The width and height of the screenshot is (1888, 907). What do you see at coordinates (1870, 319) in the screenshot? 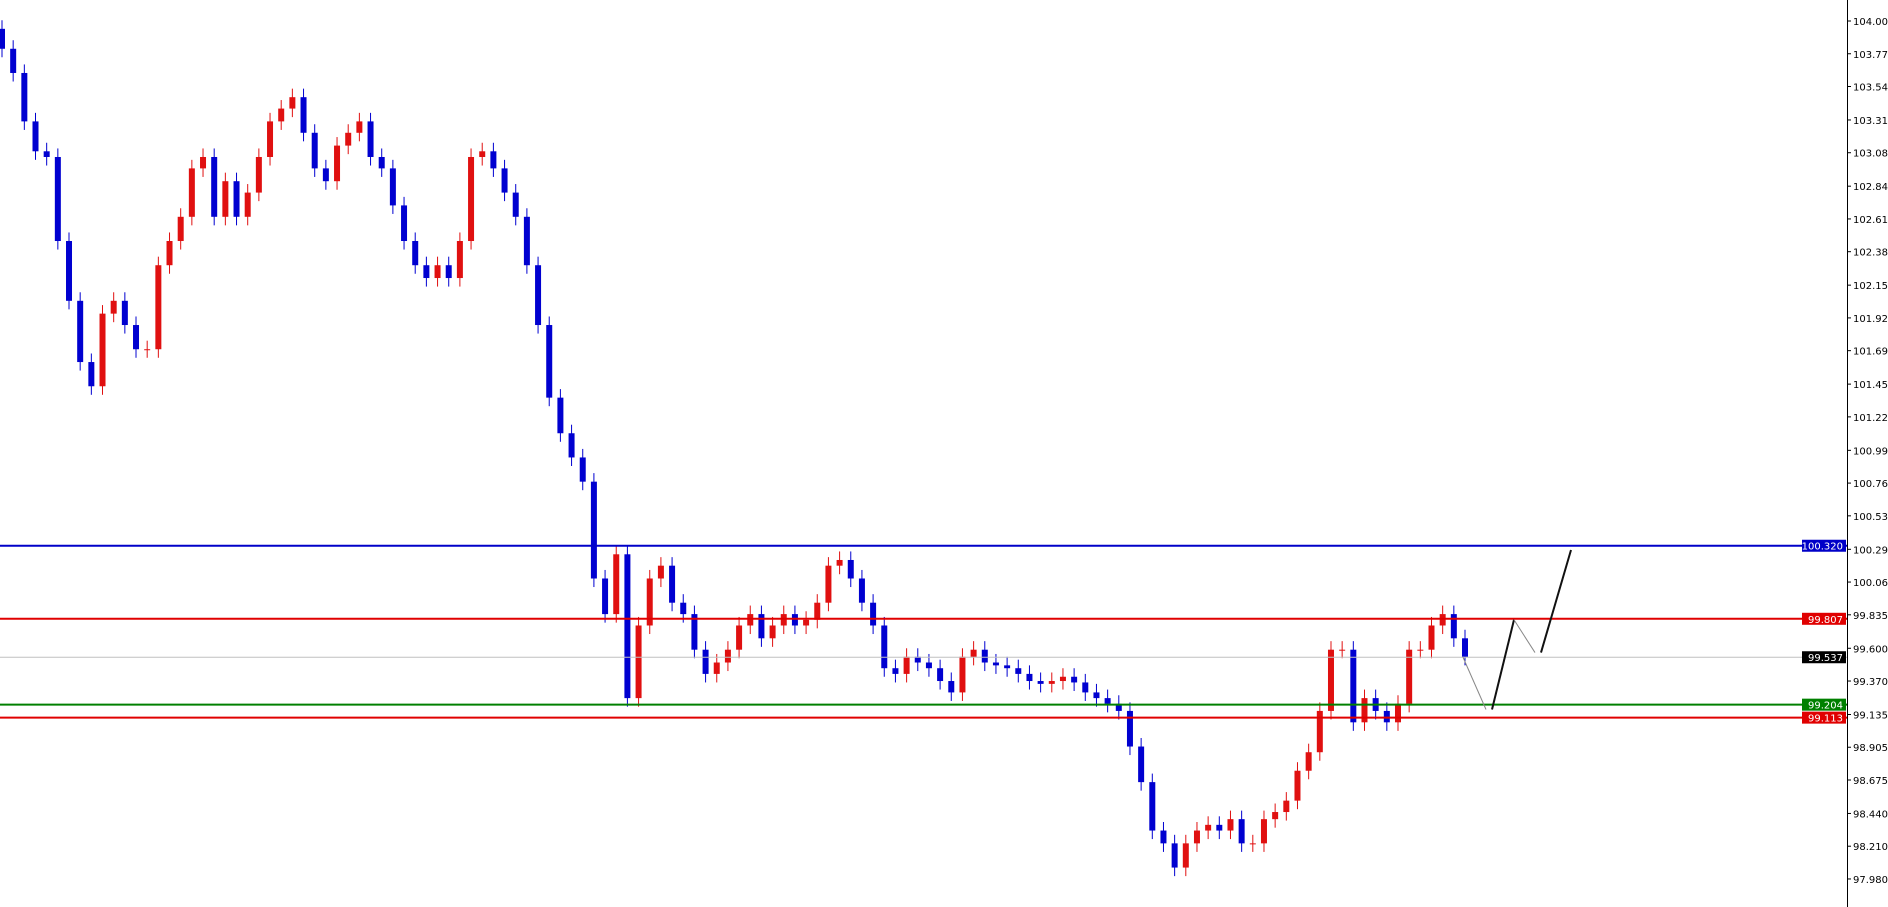
I see `y-tick-label: 101.920` at bounding box center [1870, 319].